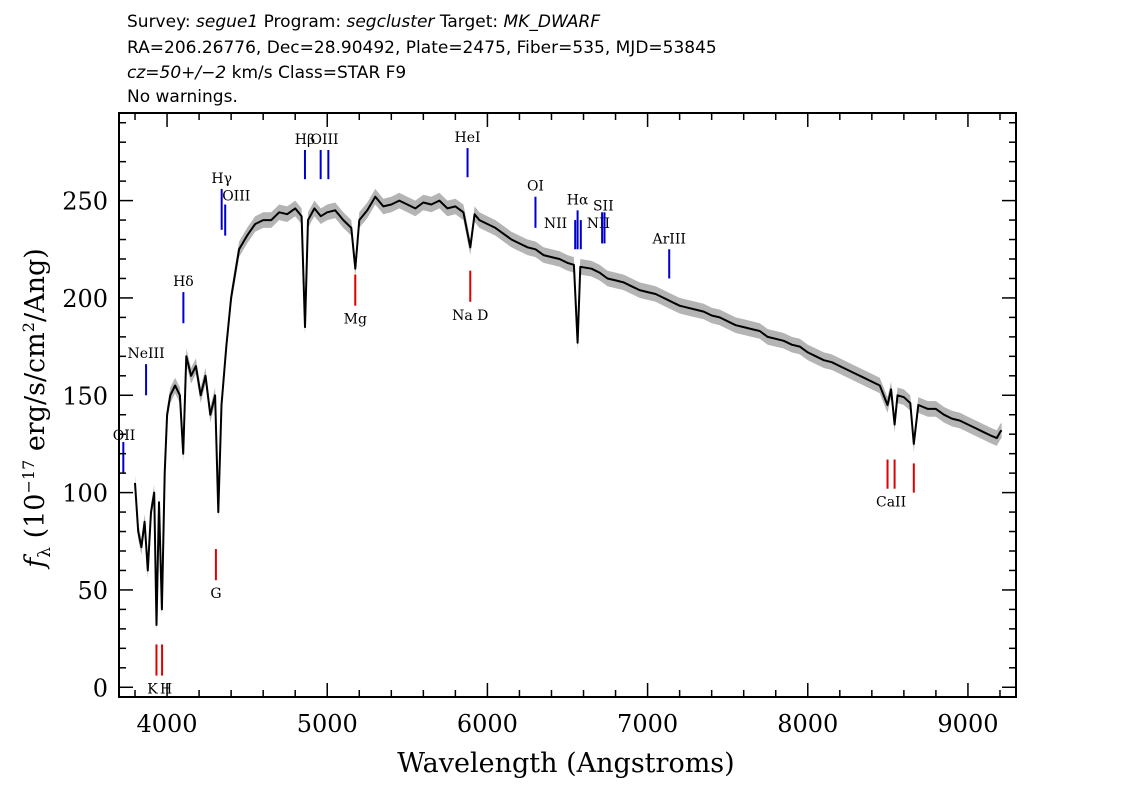 This screenshot has height=810, width=1134. I want to click on marker-label: Hδ, so click(183, 282).